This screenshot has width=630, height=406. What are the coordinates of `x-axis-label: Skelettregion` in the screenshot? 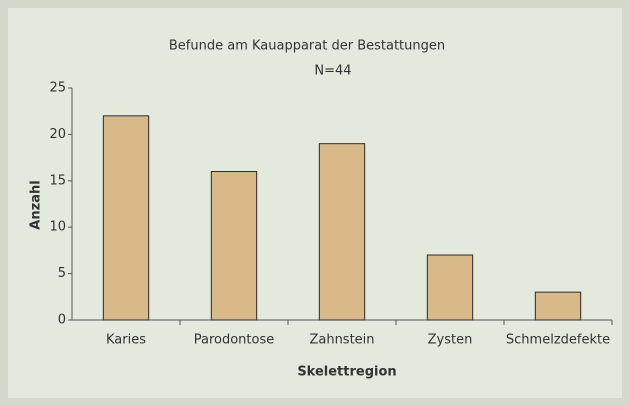 It's located at (346, 372).